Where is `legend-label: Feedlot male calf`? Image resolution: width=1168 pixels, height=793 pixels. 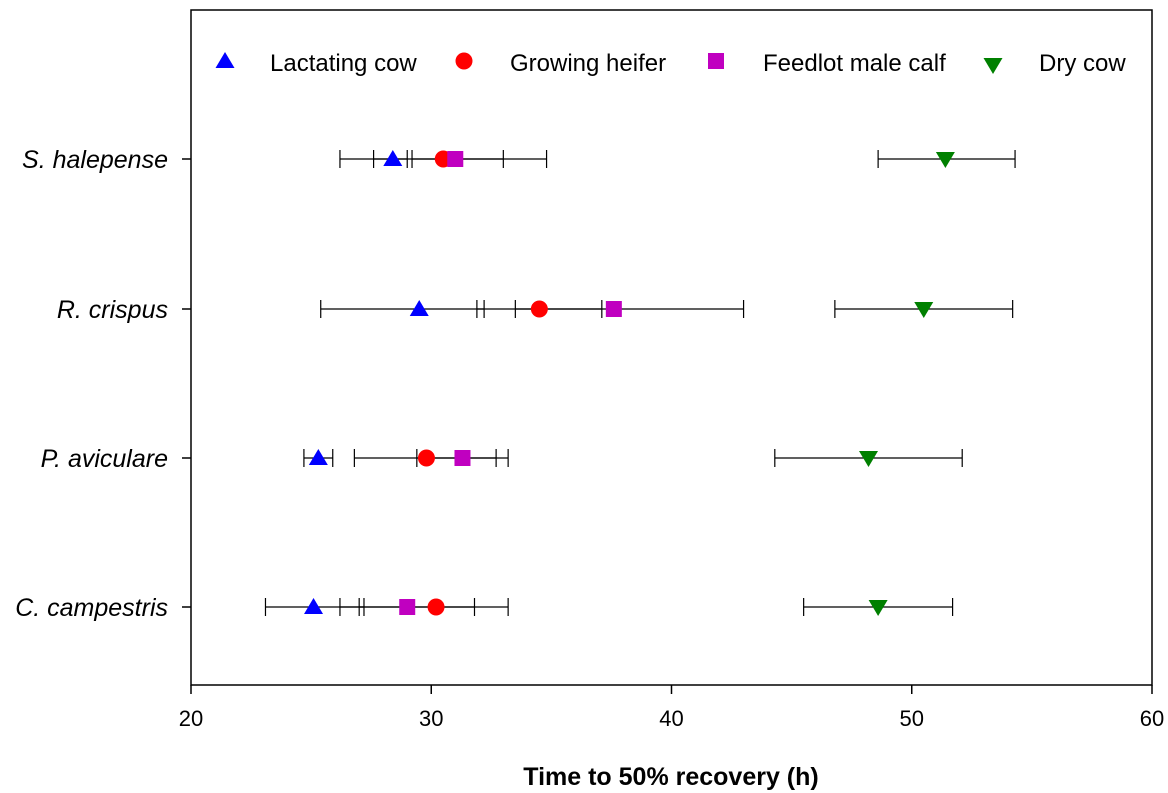 legend-label: Feedlot male calf is located at coordinates (854, 63).